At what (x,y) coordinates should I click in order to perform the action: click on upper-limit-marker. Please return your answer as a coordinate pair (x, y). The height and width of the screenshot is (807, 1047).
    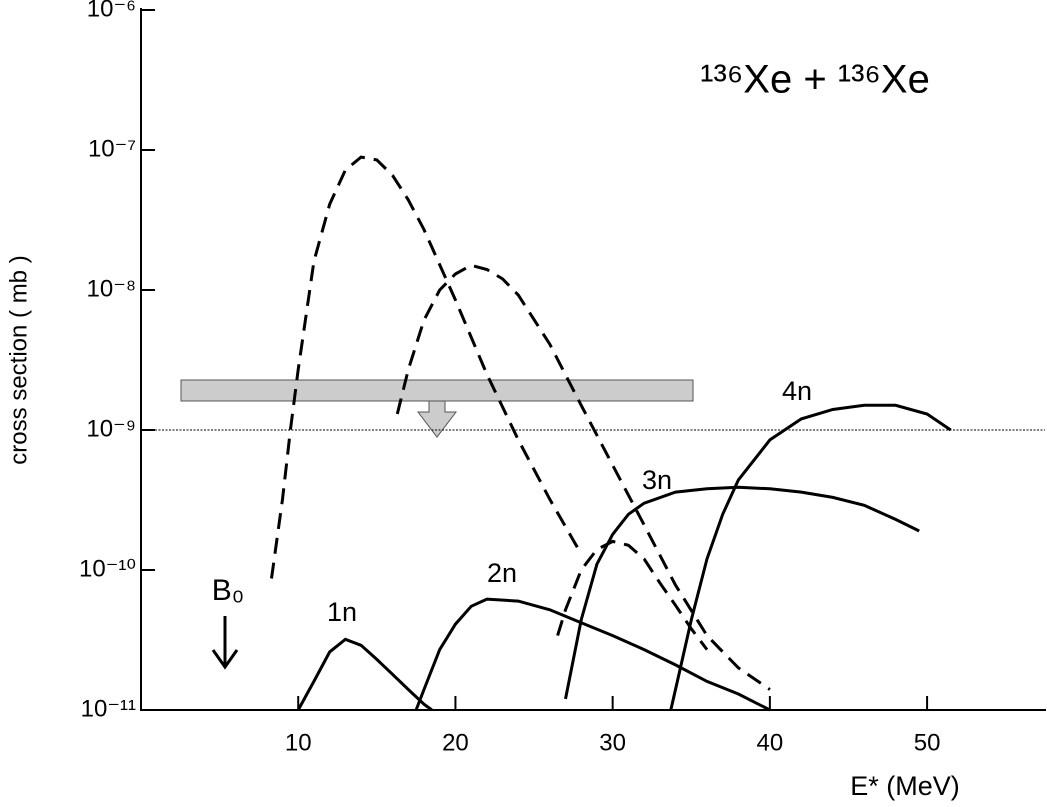
    Looking at the image, I should click on (437, 408).